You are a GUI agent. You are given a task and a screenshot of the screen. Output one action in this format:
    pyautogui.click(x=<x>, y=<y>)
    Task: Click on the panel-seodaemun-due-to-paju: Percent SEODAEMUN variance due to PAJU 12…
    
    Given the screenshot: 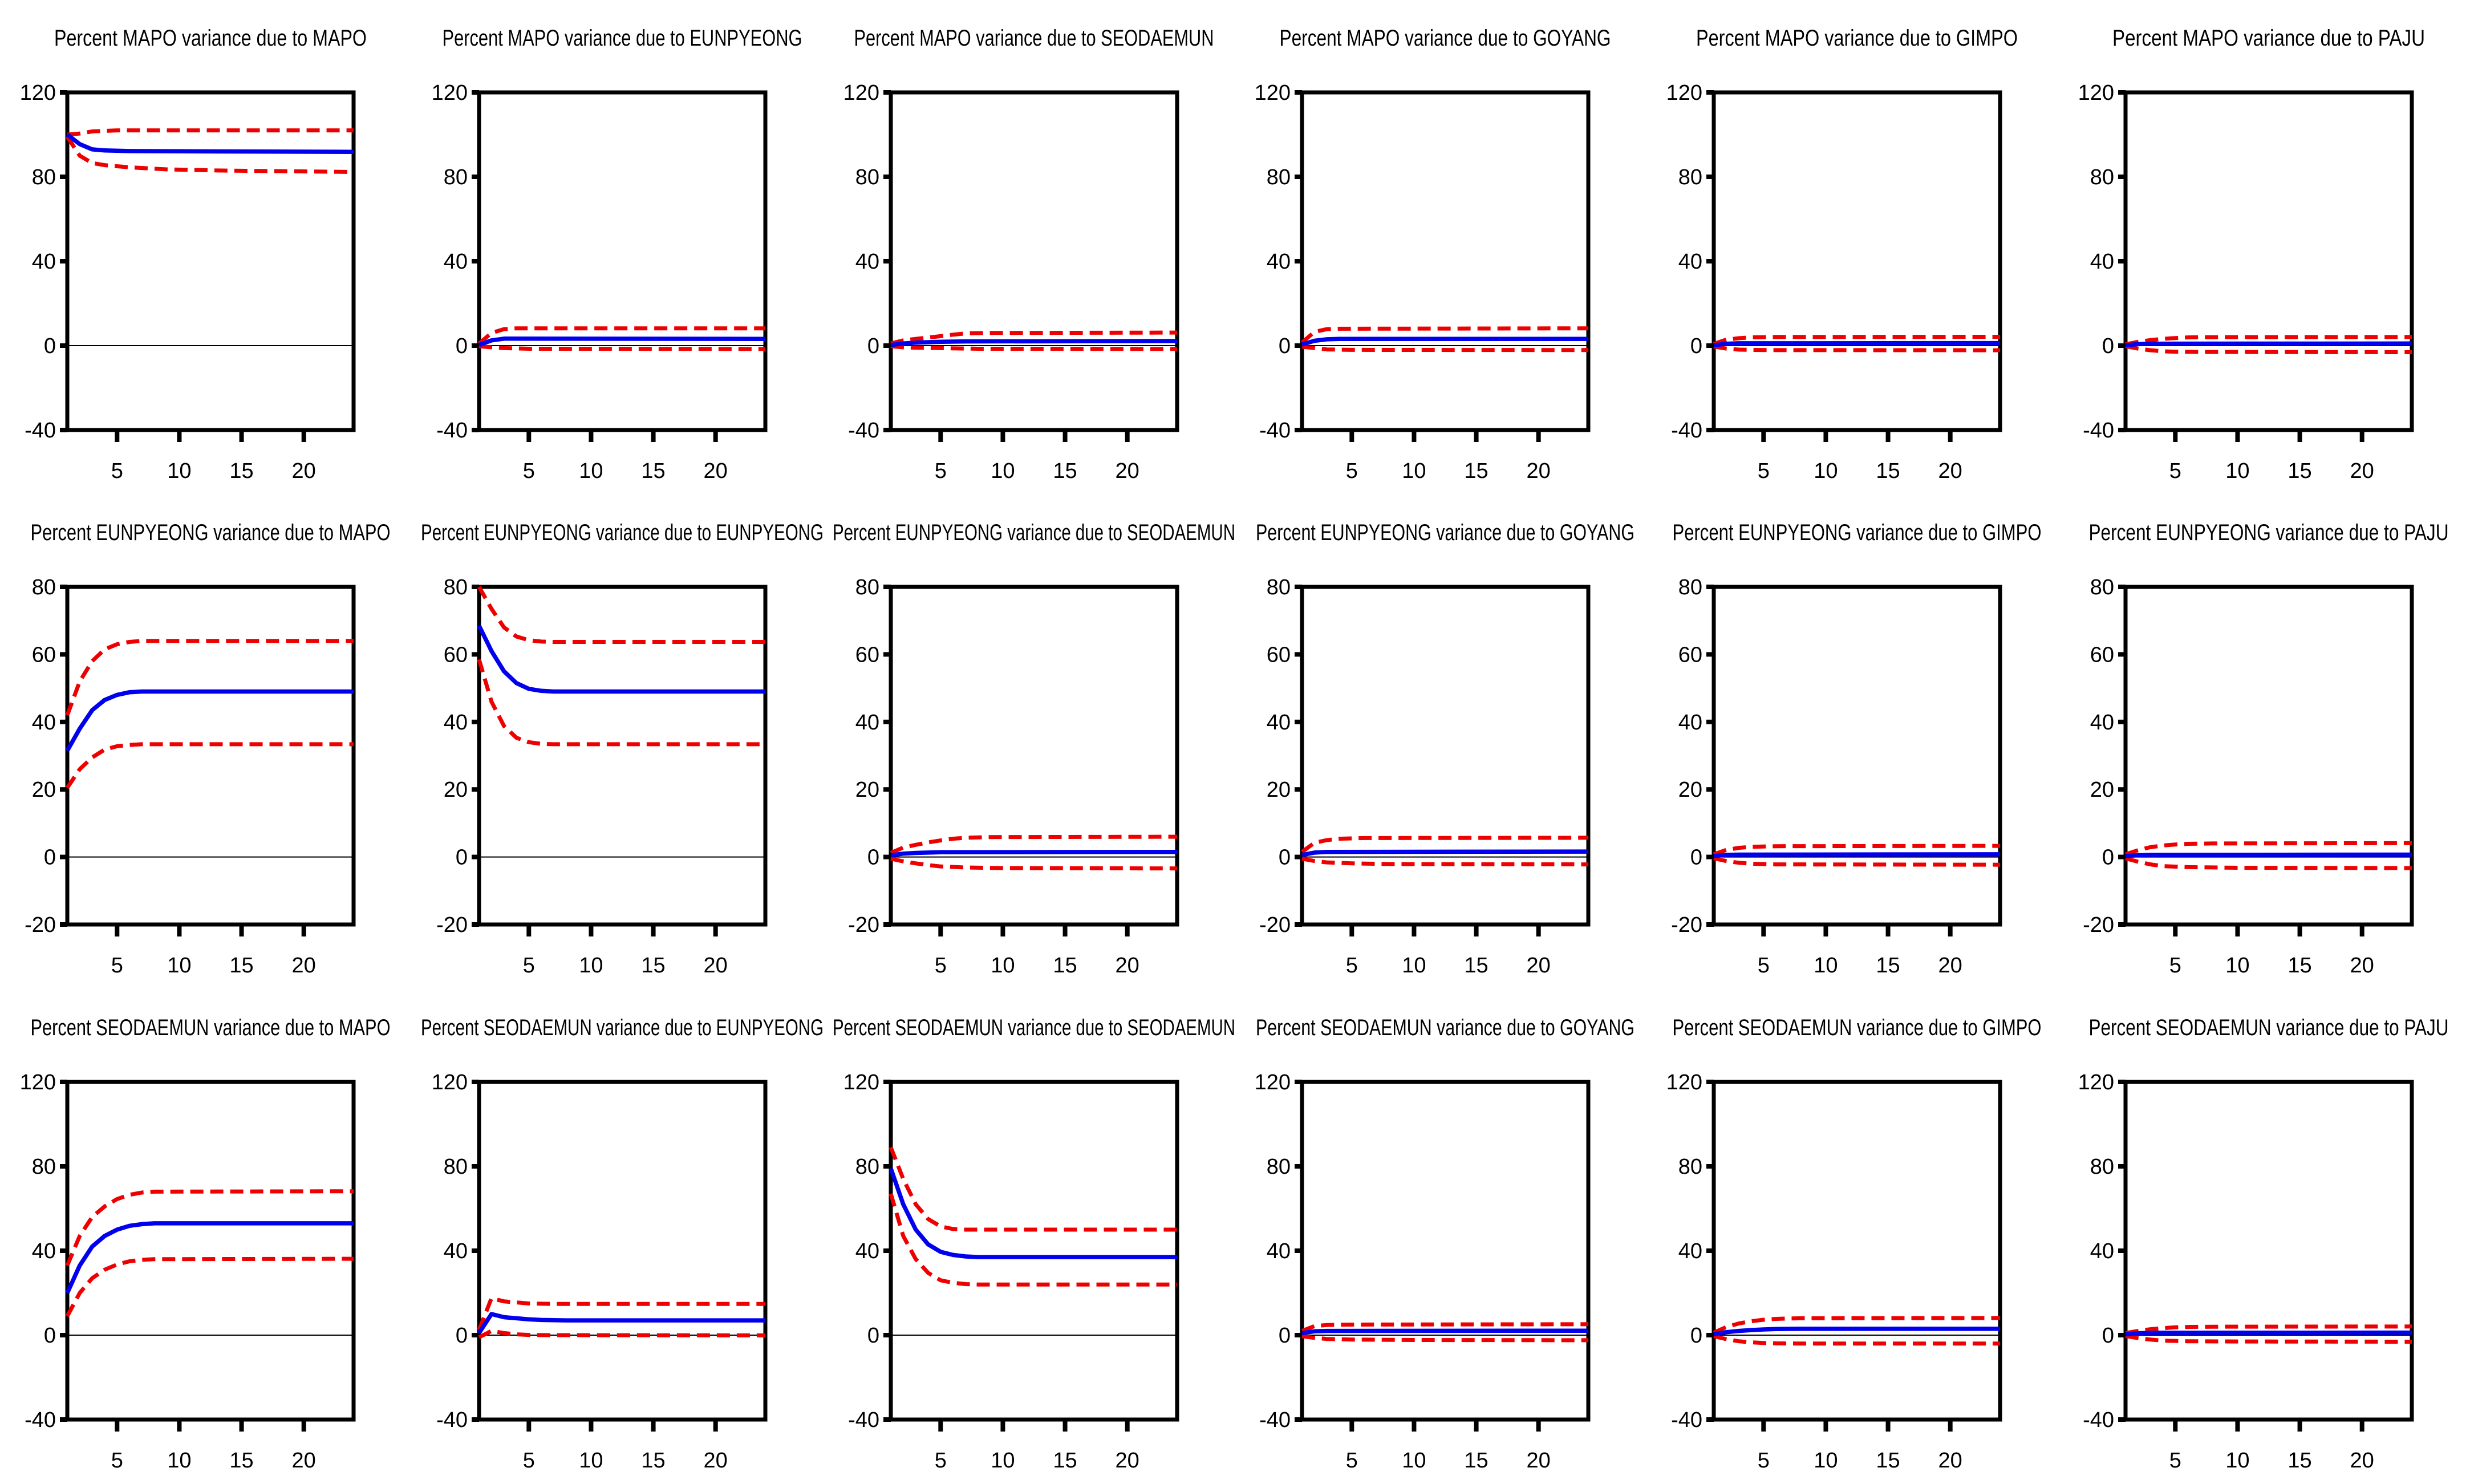 What is the action you would take?
    pyautogui.click(x=2264, y=1237)
    